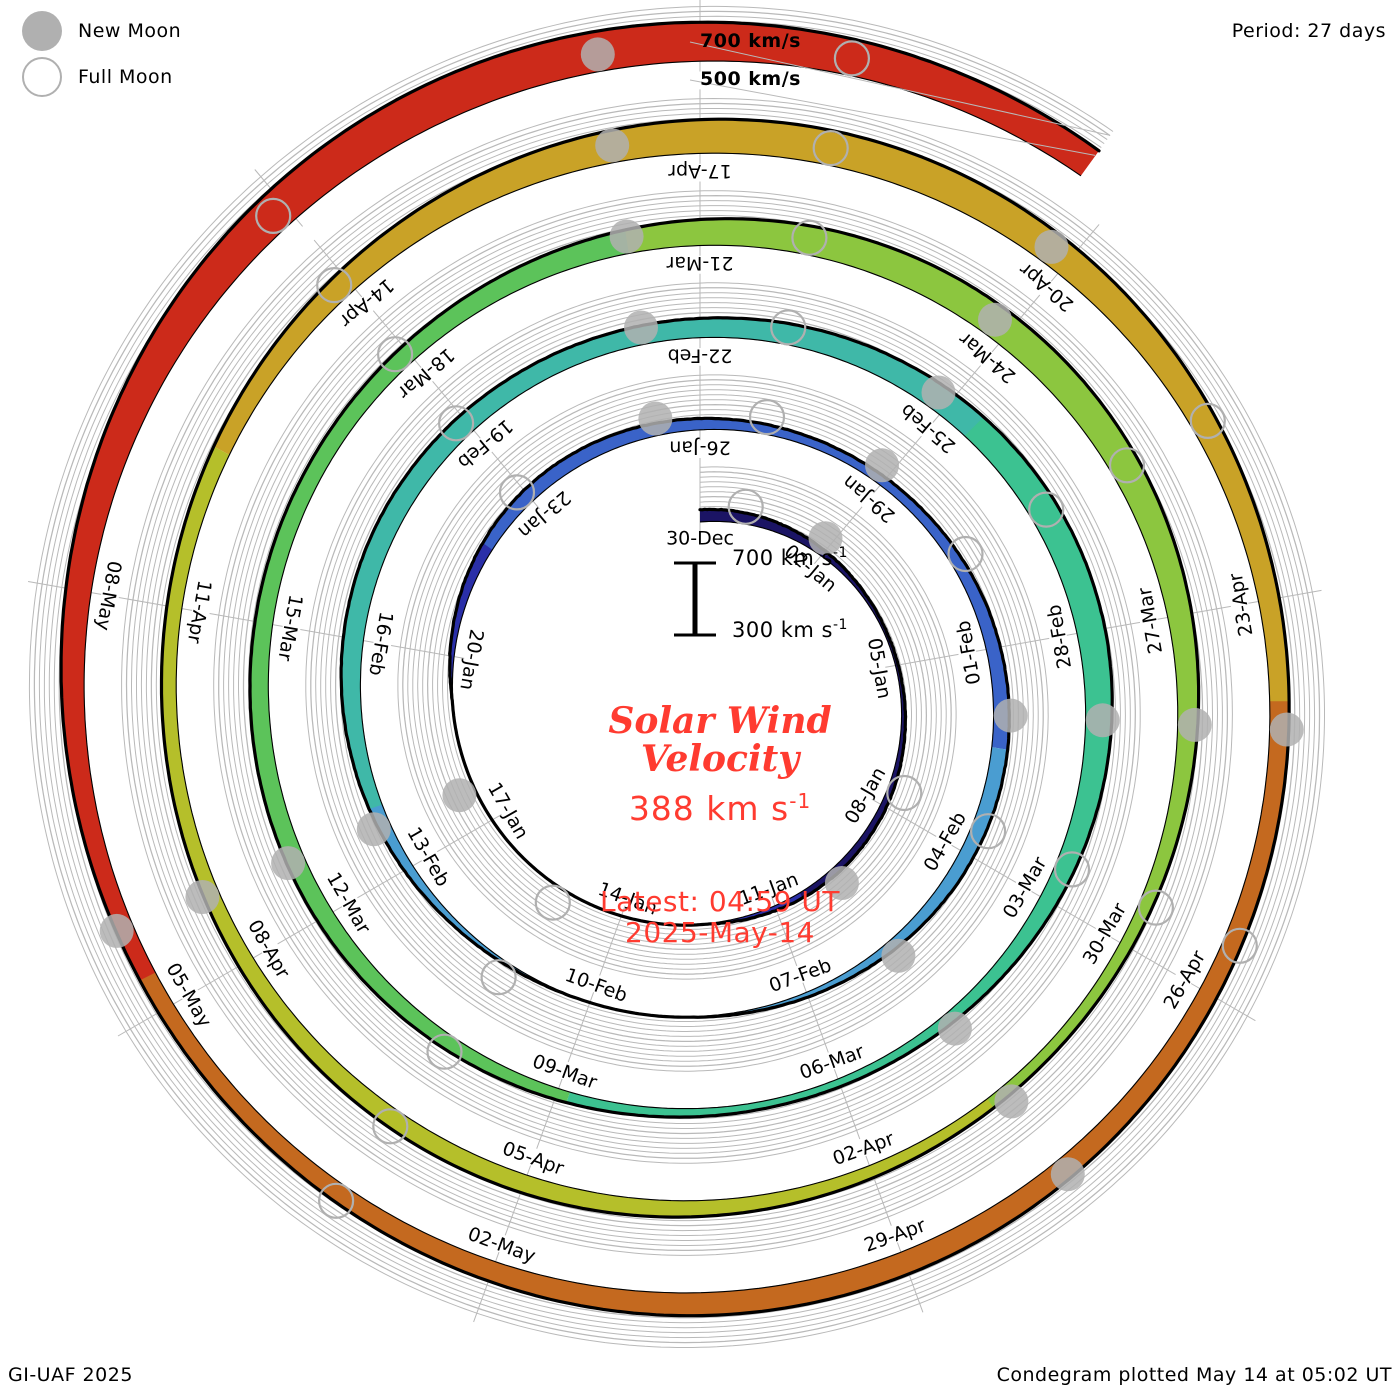 This screenshot has height=1400, width=1400. I want to click on radial-axis-label-700: 700 km/s, so click(750, 41).